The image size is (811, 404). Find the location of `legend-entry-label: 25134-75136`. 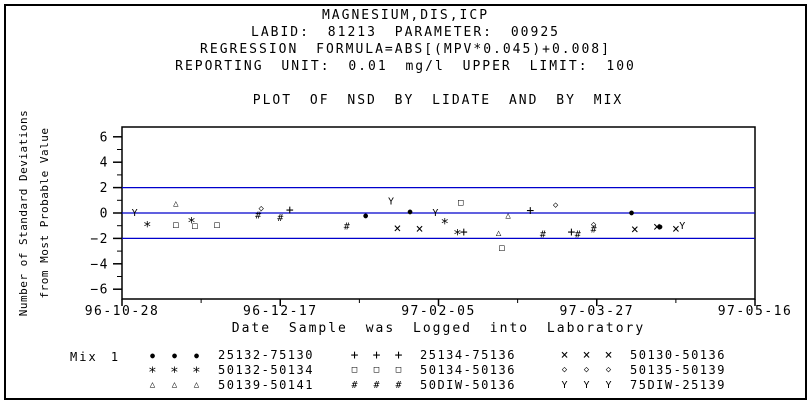

legend-entry-label: 25134-75136 is located at coordinates (468, 355).